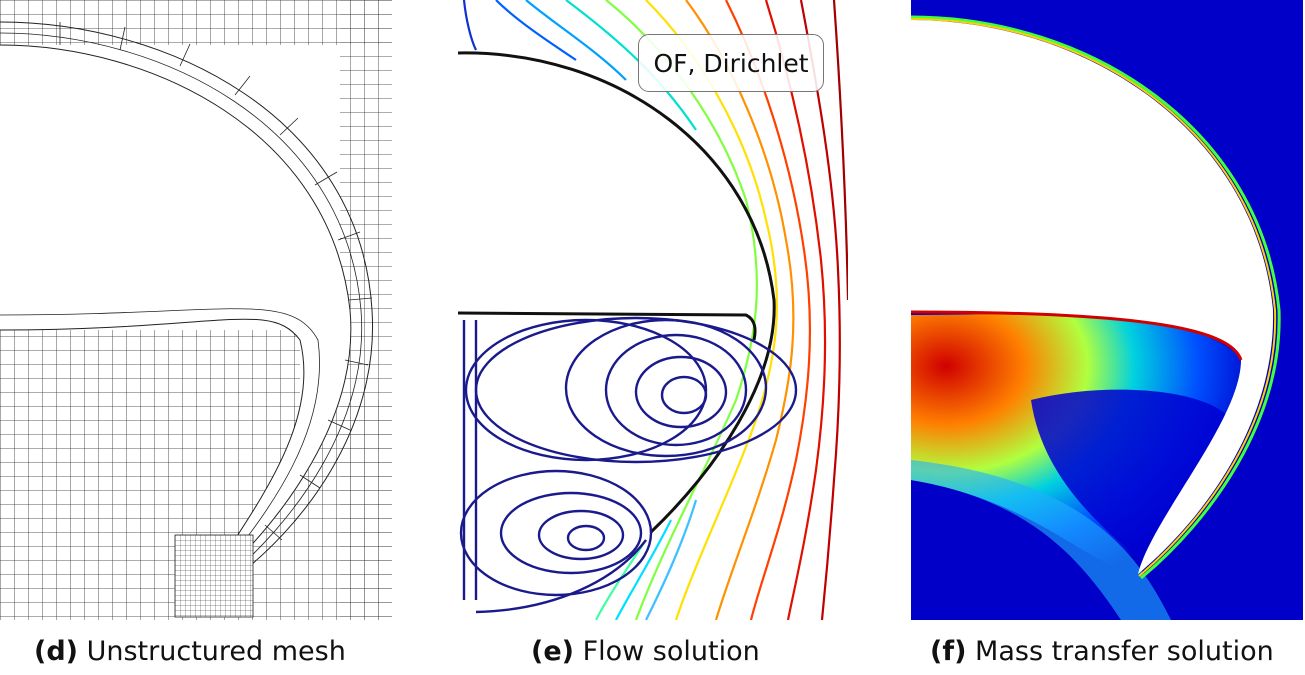 The height and width of the screenshot is (675, 1305). Describe the element at coordinates (948, 651) in the screenshot. I see `caption-f-label: (f)` at that location.